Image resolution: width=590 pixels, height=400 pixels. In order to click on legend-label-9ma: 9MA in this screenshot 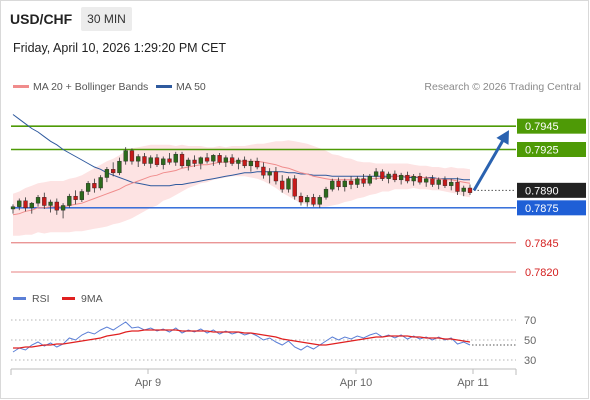, I will do `click(92, 299)`.